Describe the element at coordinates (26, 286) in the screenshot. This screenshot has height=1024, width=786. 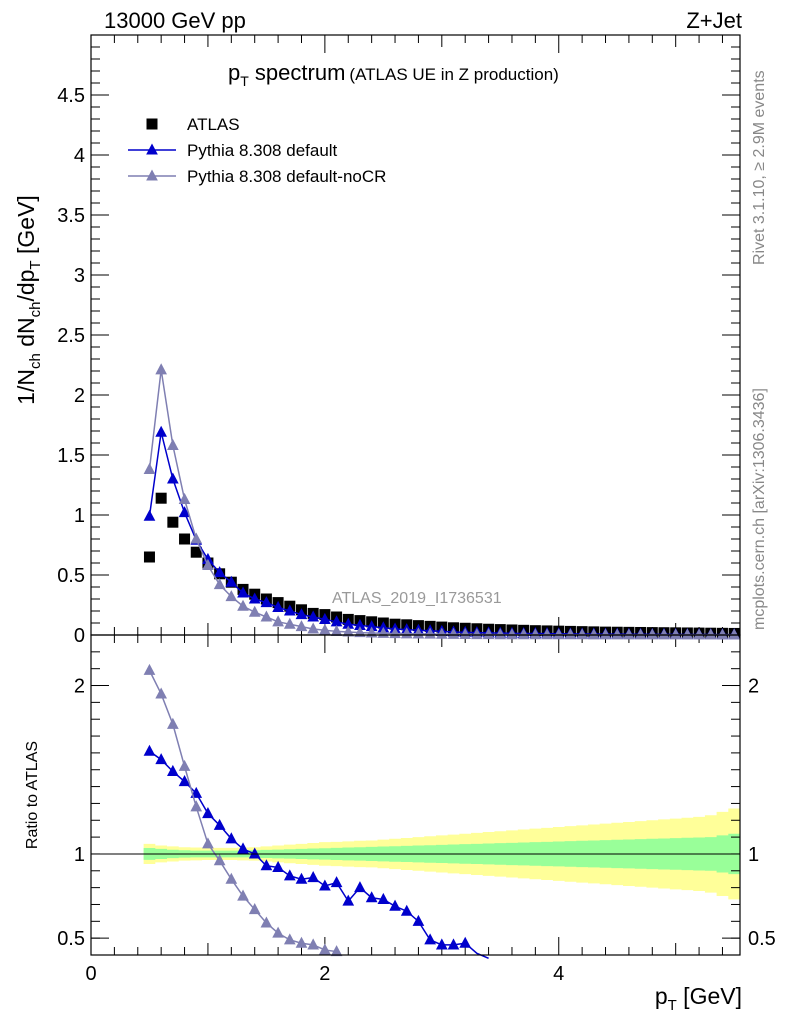
I see `y-axis-label-part: /dp` at that location.